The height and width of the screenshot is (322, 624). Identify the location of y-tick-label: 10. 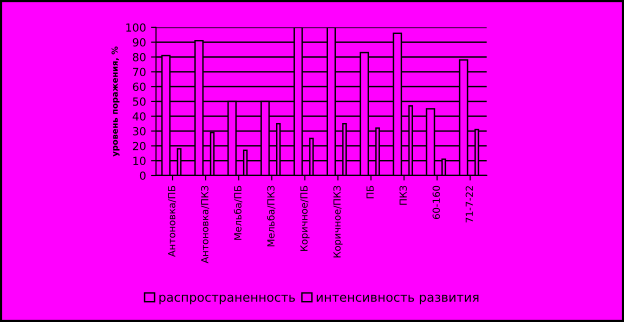
(139, 161).